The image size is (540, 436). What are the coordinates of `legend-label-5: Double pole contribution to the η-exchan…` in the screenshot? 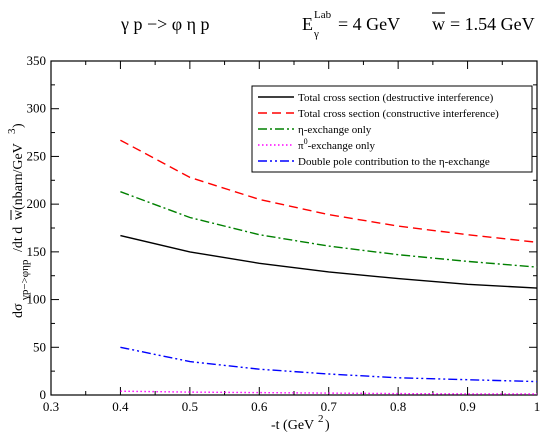 It's located at (394, 162).